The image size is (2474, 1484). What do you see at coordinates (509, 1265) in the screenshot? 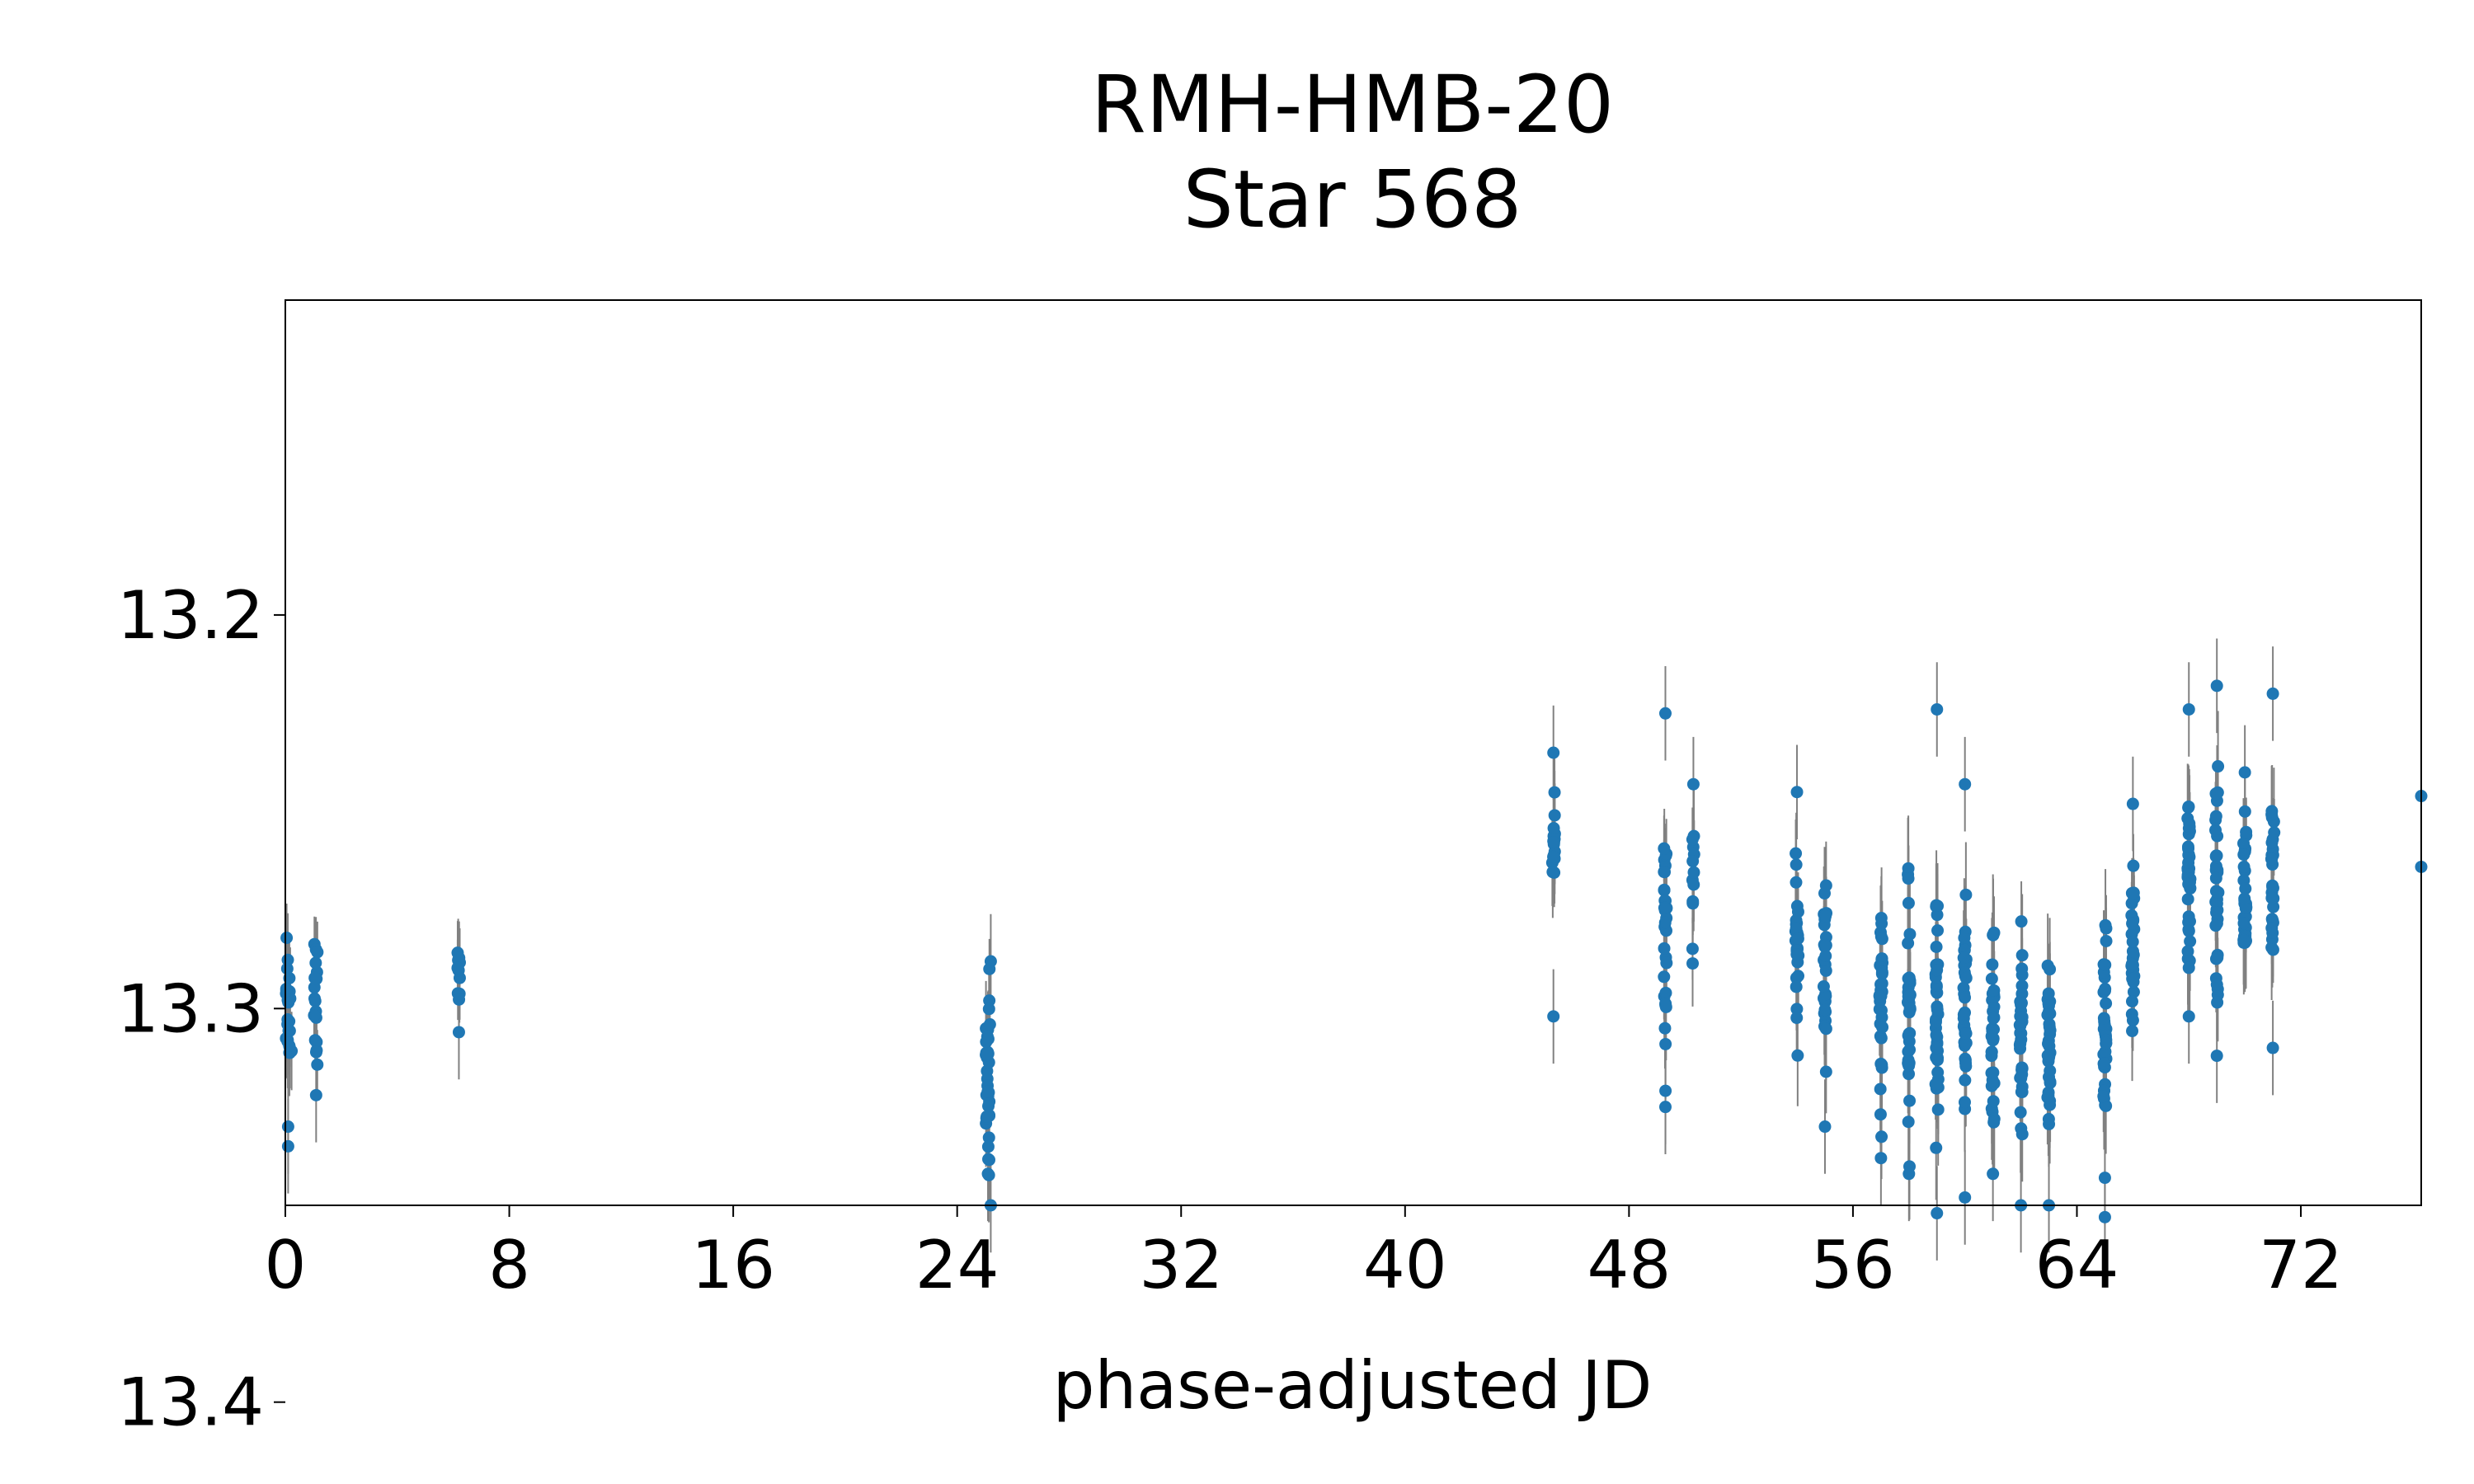
I see `x-tick-label: 8` at bounding box center [509, 1265].